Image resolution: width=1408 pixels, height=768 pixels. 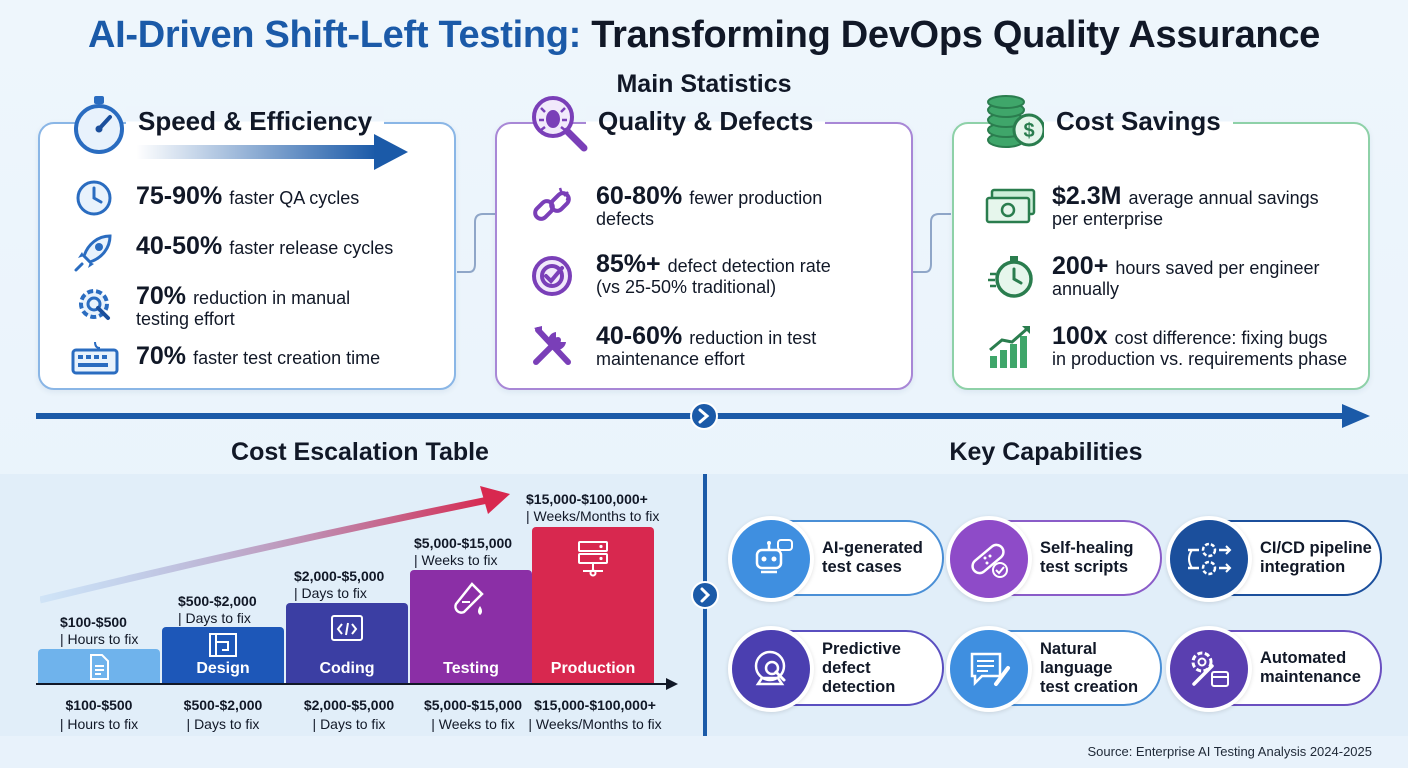 What do you see at coordinates (223, 668) in the screenshot?
I see `bar-label-design: Design` at bounding box center [223, 668].